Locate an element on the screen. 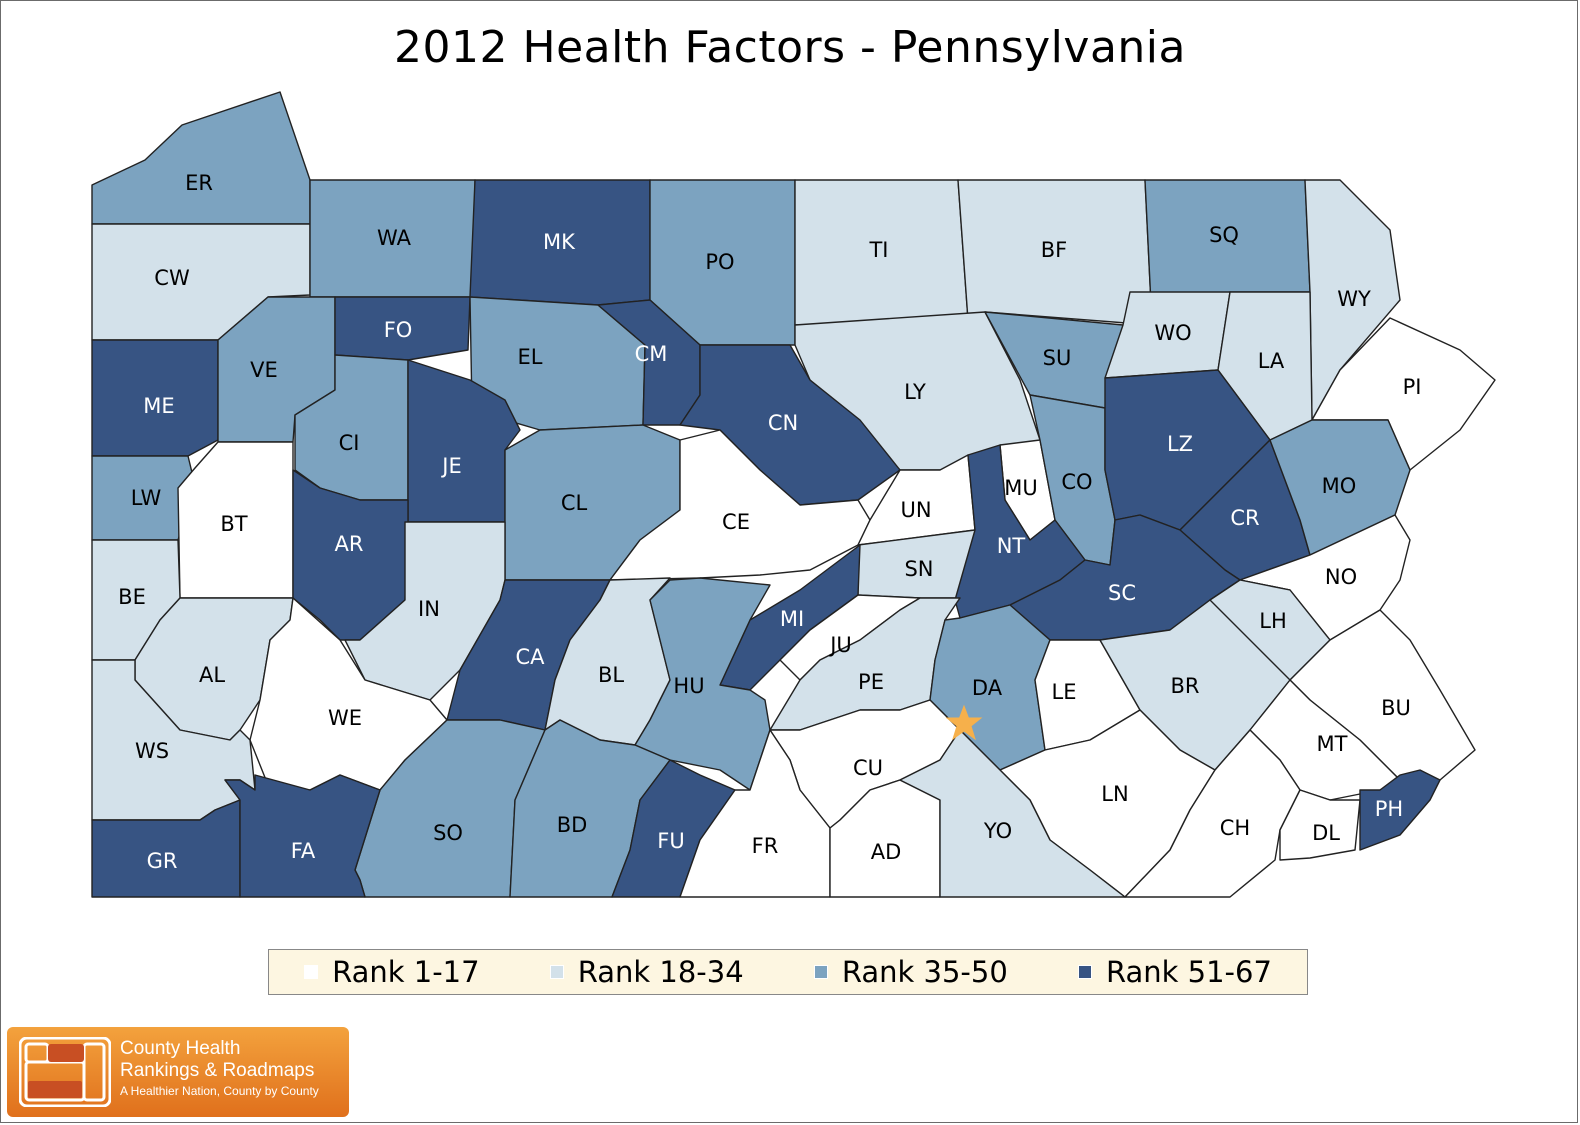  county-label-cw: CW is located at coordinates (172, 278).